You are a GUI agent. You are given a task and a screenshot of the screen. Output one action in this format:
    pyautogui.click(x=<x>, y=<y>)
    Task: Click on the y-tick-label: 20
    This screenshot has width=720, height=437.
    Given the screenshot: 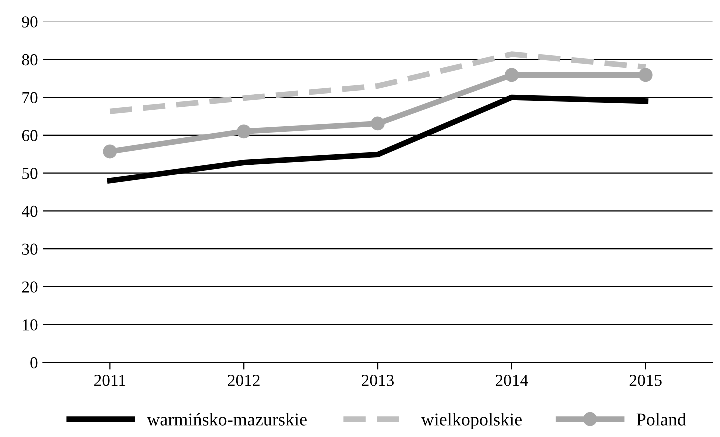 What is the action you would take?
    pyautogui.click(x=30, y=287)
    